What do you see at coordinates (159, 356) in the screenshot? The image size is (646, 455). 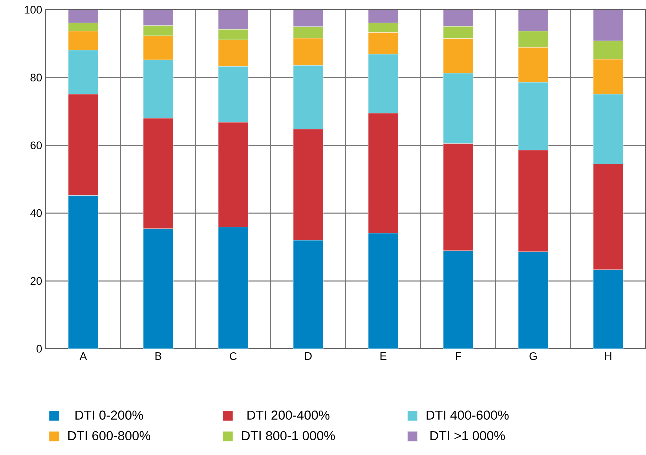 I see `x-tick-label: B` at bounding box center [159, 356].